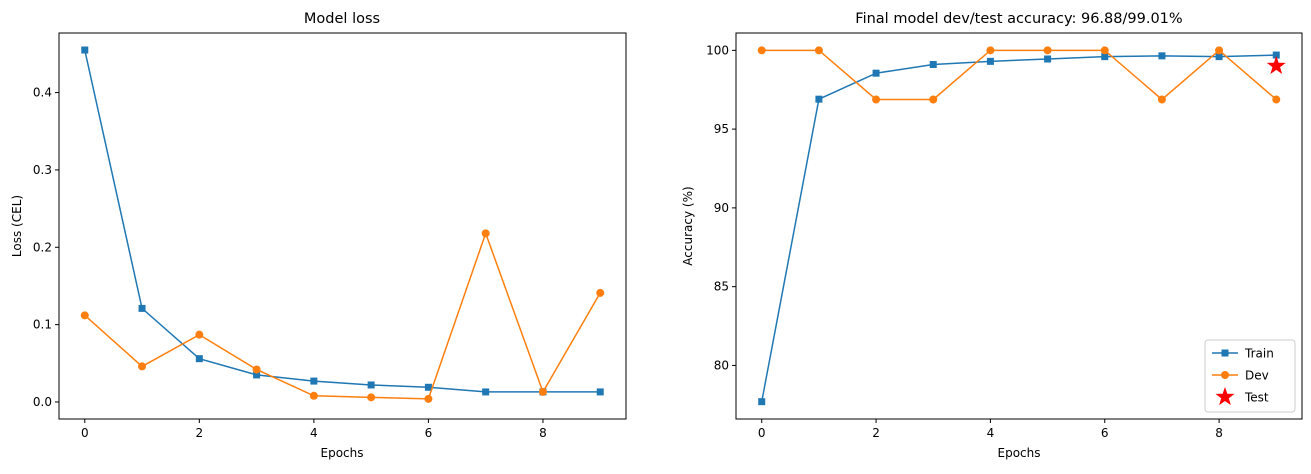 This screenshot has width=1311, height=474. What do you see at coordinates (314, 433) in the screenshot?
I see `loss-xtick-label: 4` at bounding box center [314, 433].